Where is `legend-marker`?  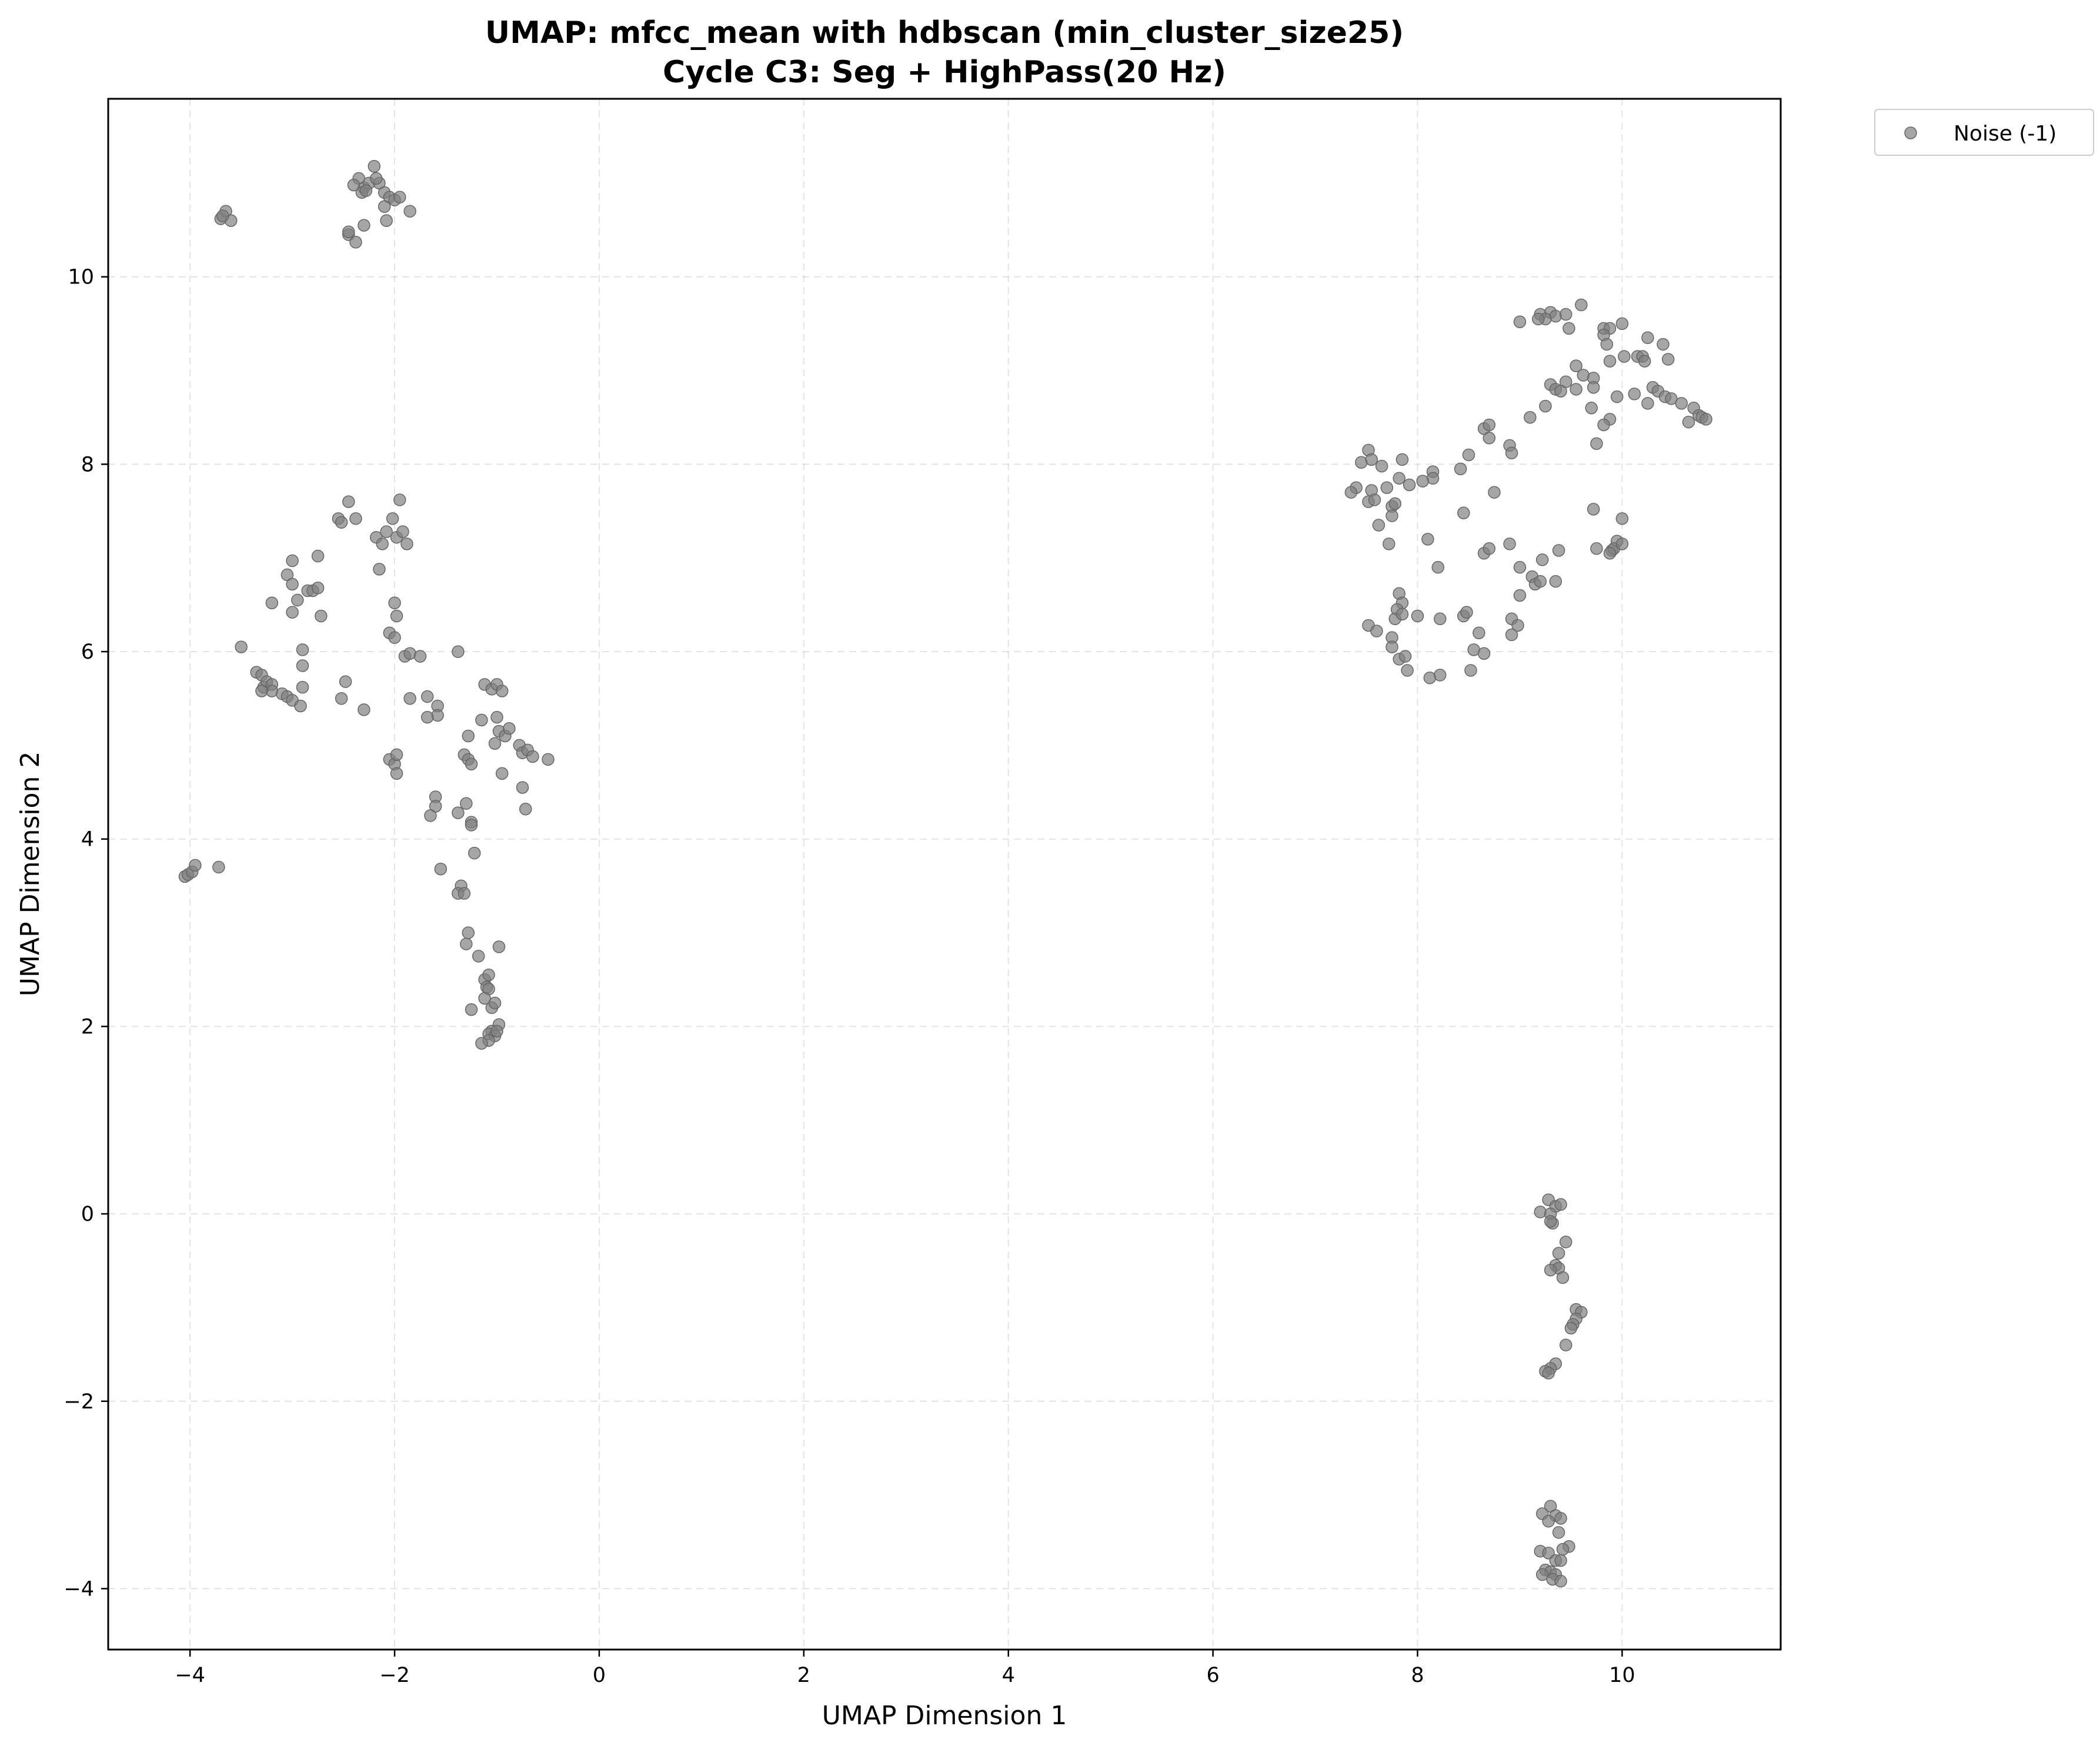 legend-marker is located at coordinates (1910, 132).